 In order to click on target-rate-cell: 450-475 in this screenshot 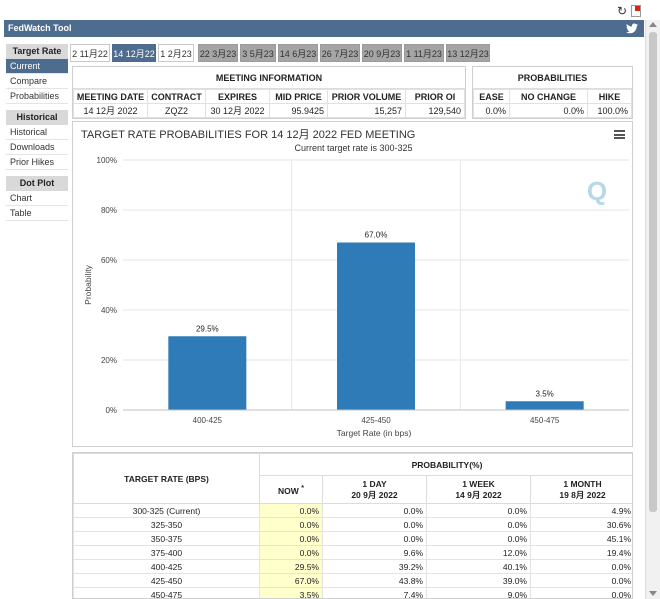, I will do `click(166, 592)`.